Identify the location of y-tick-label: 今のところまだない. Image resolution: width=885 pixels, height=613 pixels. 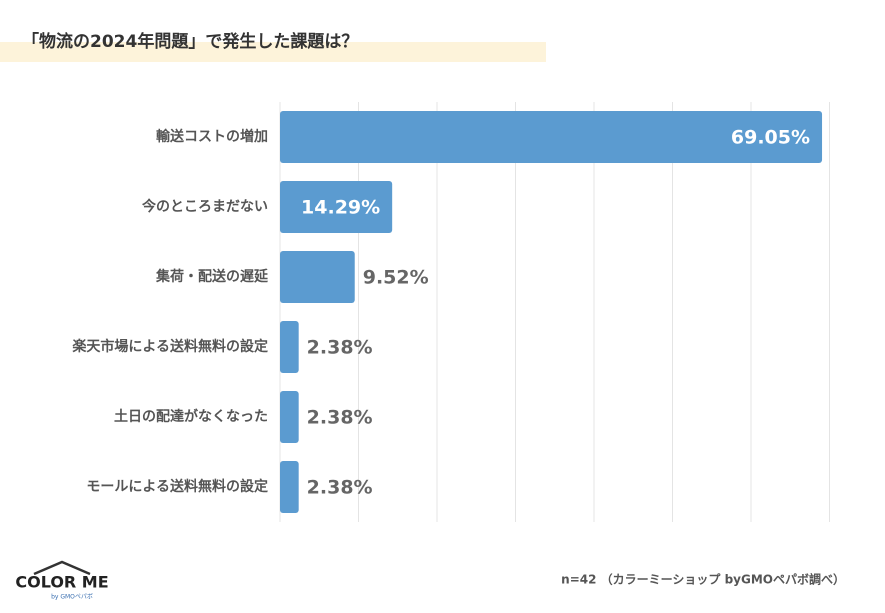
(204, 206).